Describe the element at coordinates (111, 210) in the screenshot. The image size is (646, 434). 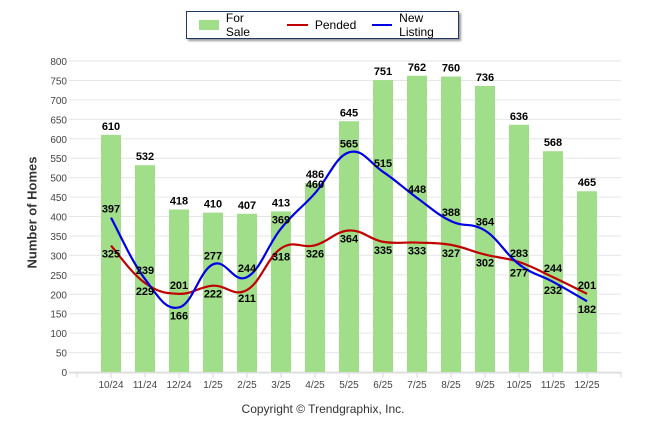
I see `label-new-listing-10/24: 397` at that location.